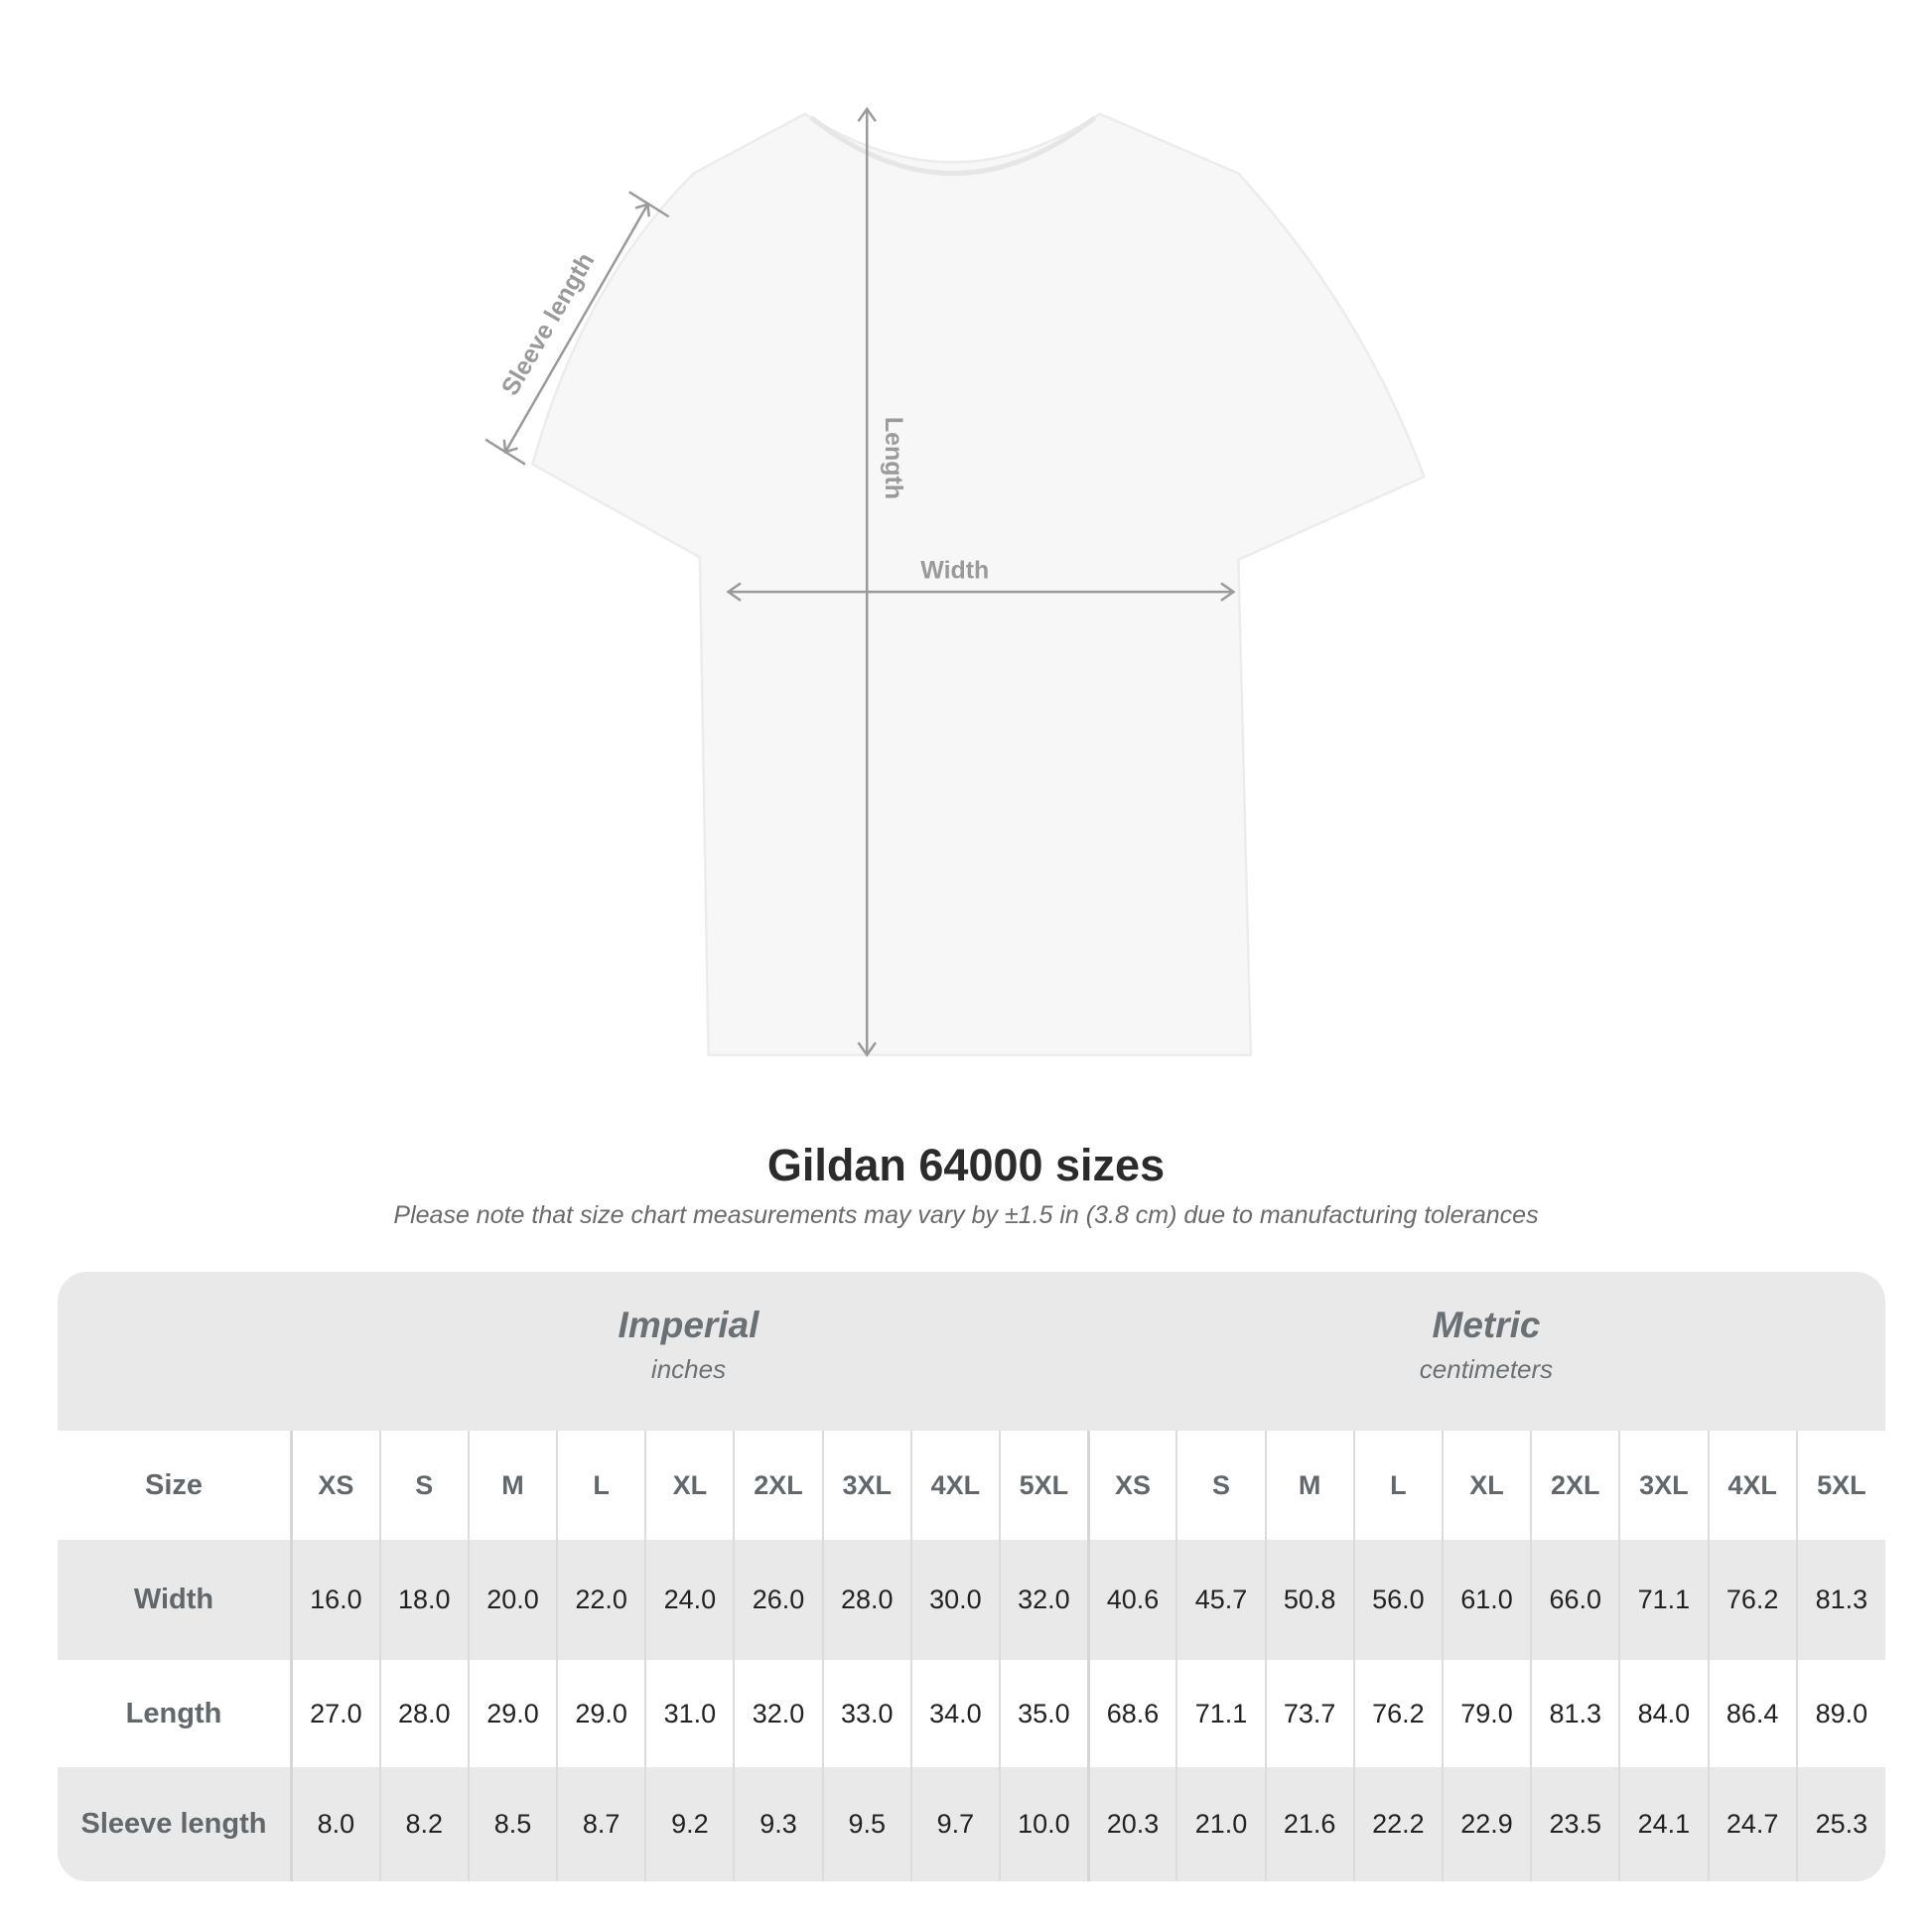  I want to click on width-label: Width, so click(955, 570).